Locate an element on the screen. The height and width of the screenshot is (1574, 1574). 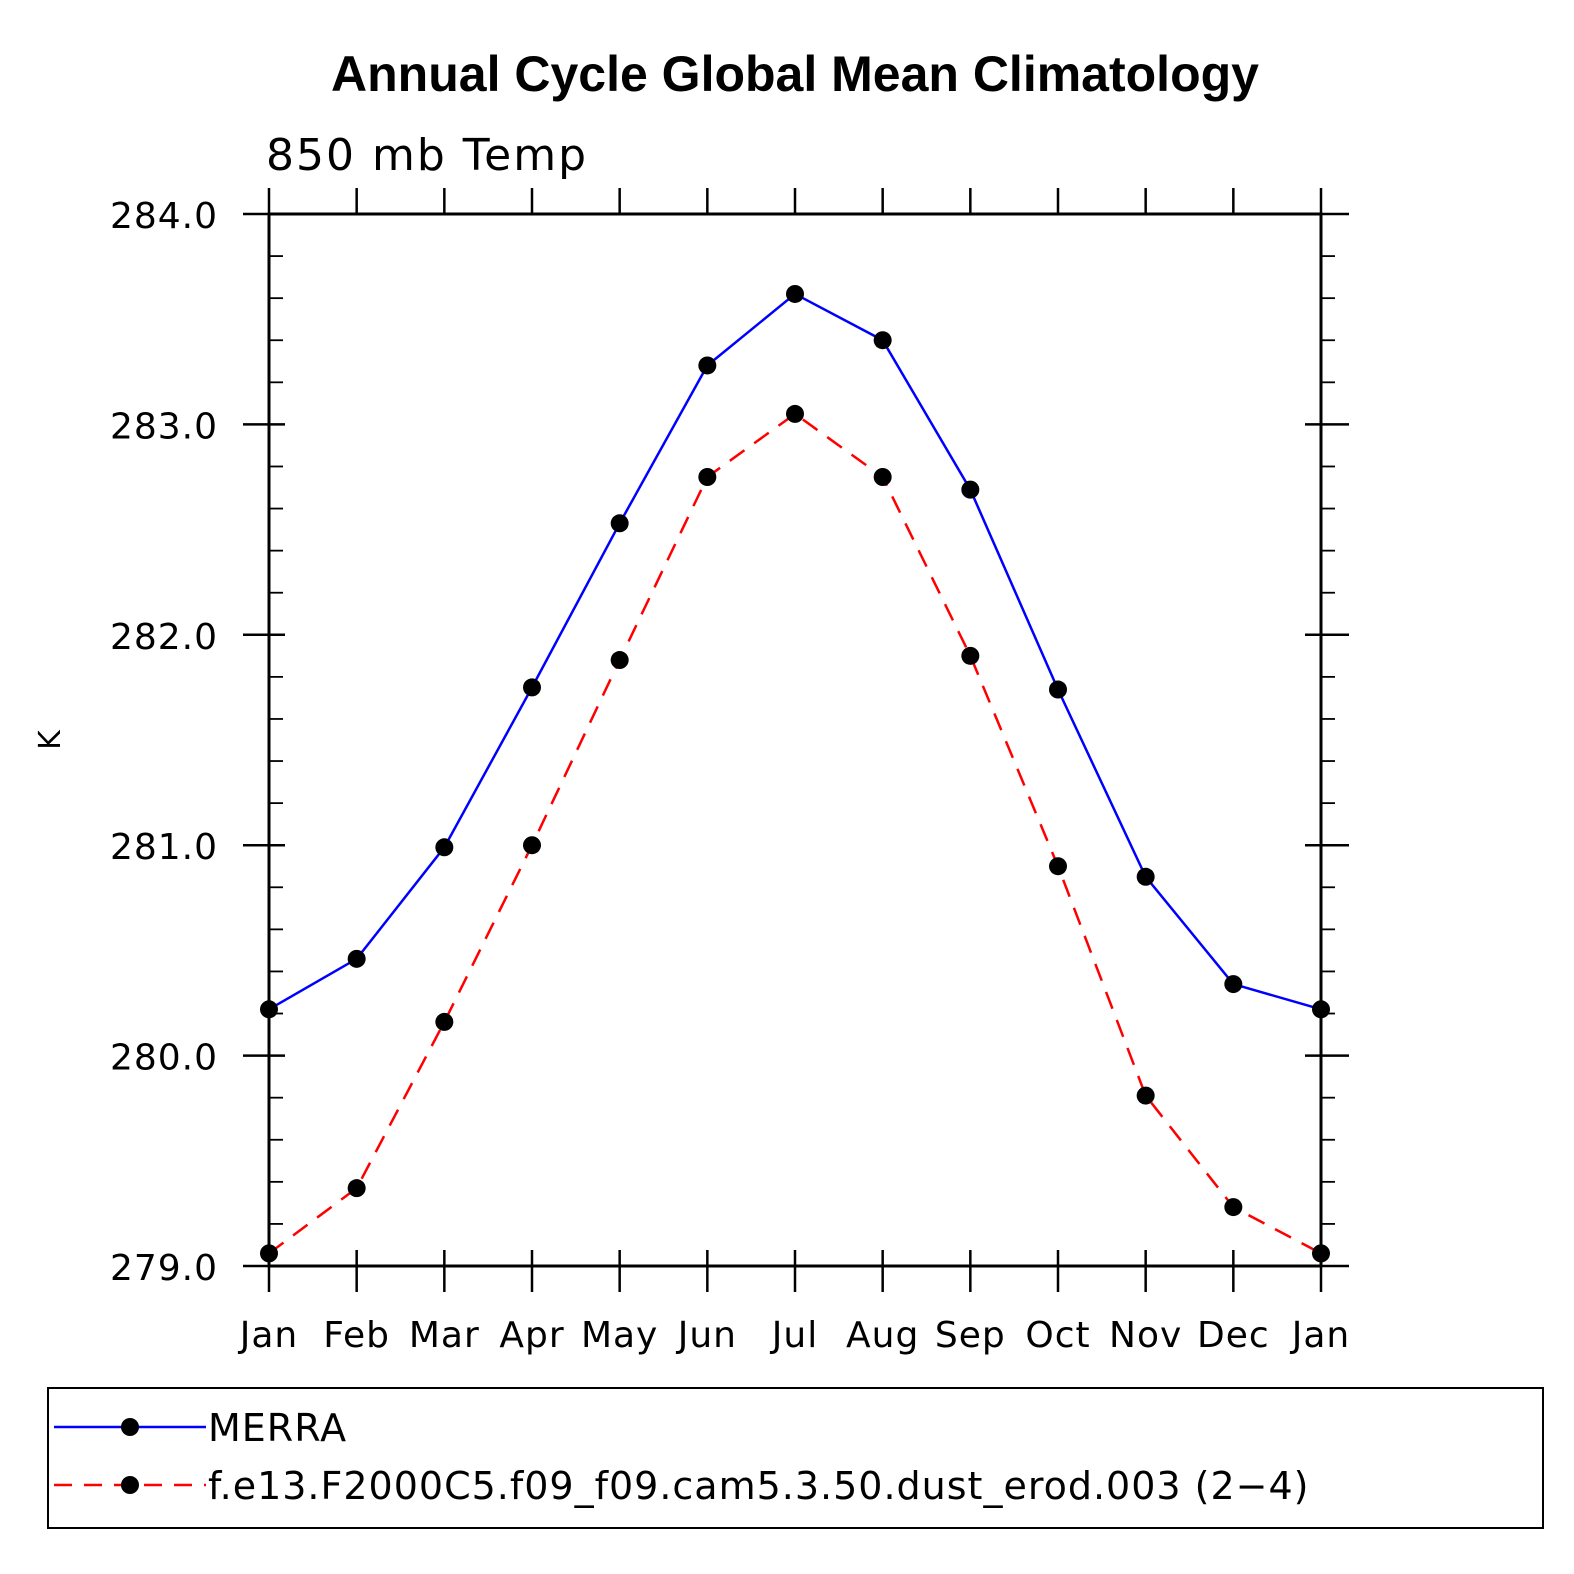
x-tick-label: Jun is located at coordinates (706, 1335).